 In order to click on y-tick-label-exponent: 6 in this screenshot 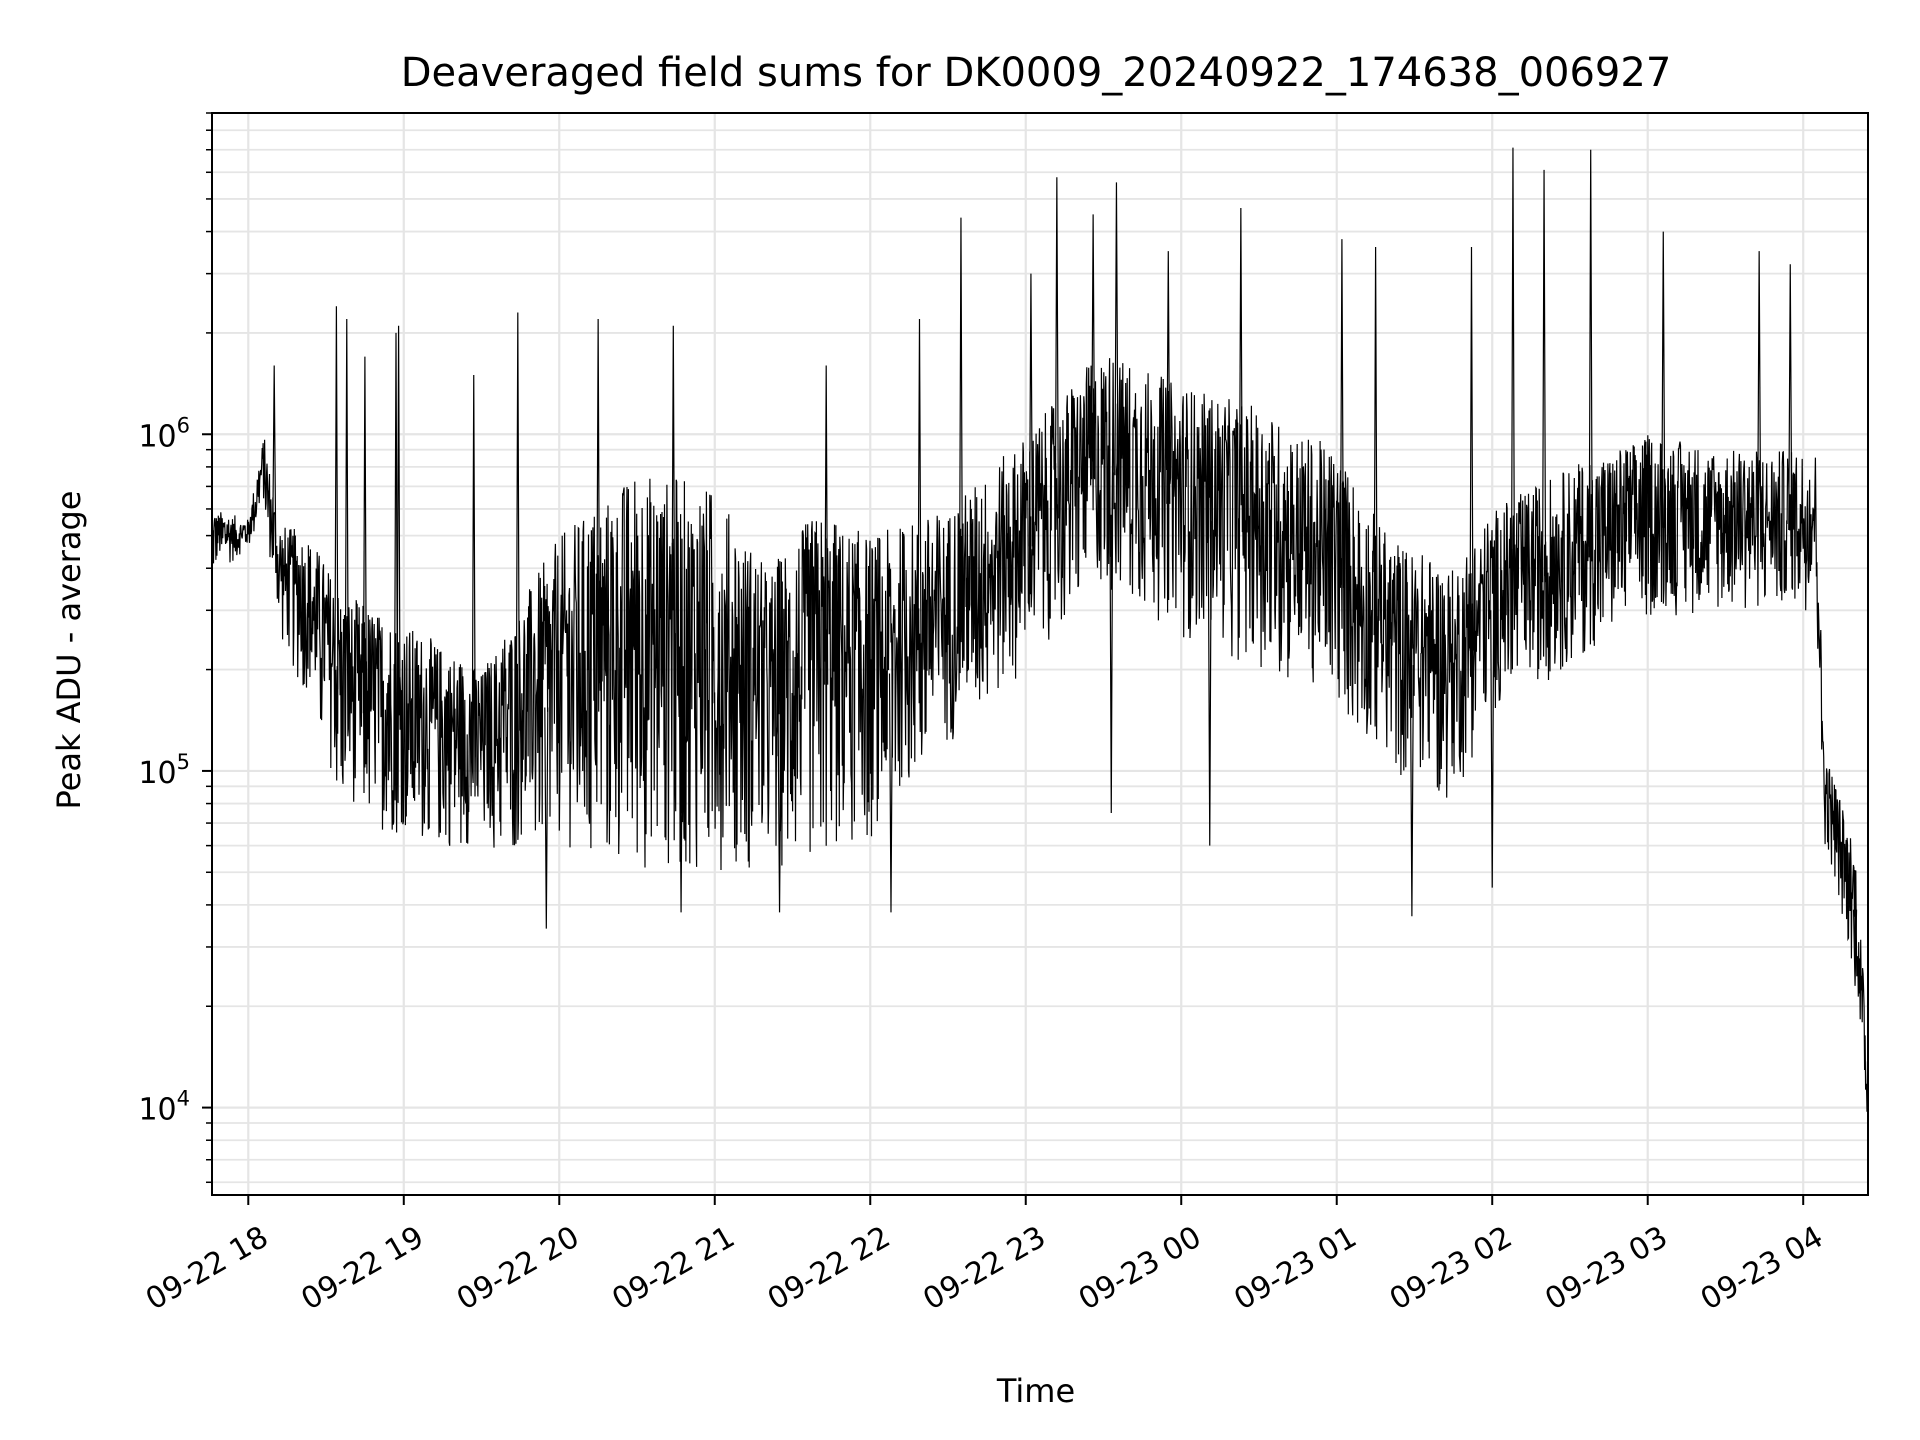, I will do `click(183, 425)`.